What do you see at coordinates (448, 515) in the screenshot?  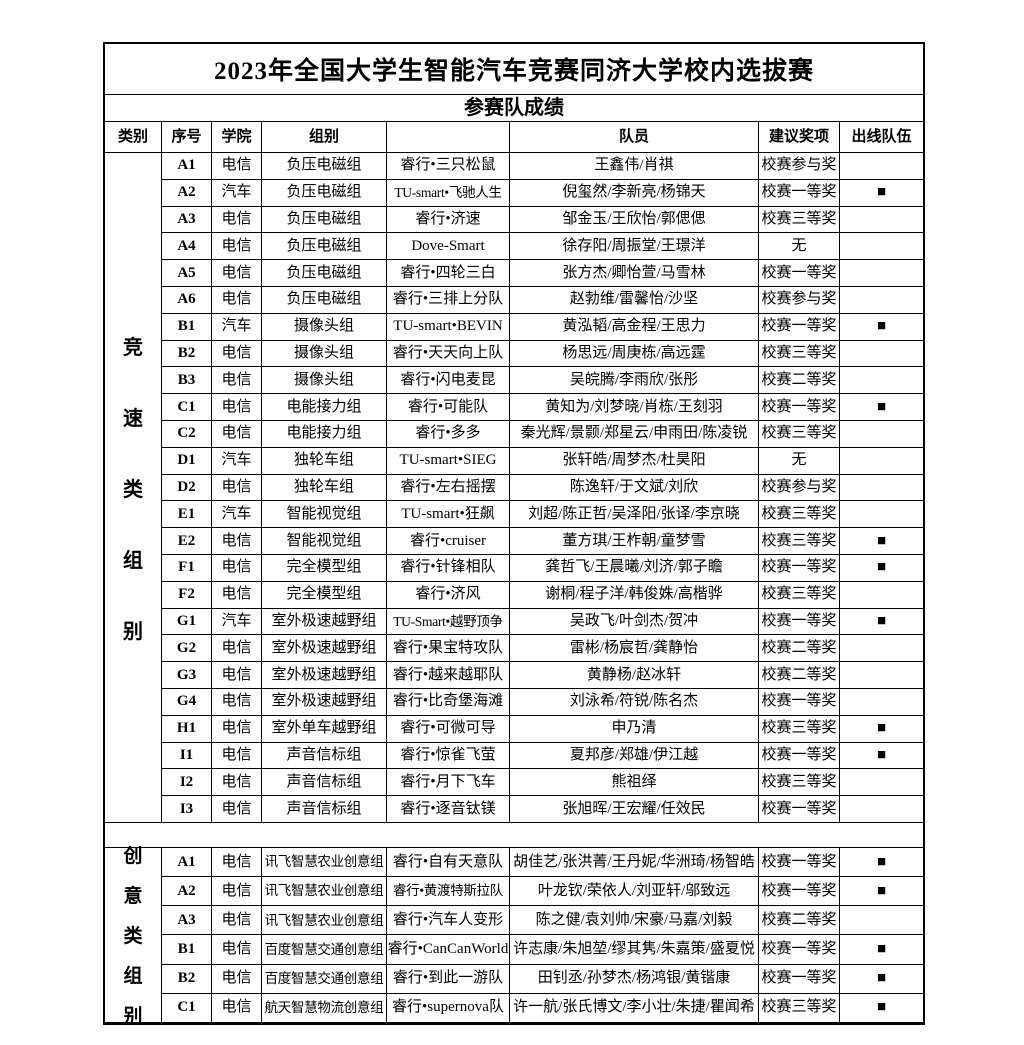 I see `cell-team: TU-smart•狂飙` at bounding box center [448, 515].